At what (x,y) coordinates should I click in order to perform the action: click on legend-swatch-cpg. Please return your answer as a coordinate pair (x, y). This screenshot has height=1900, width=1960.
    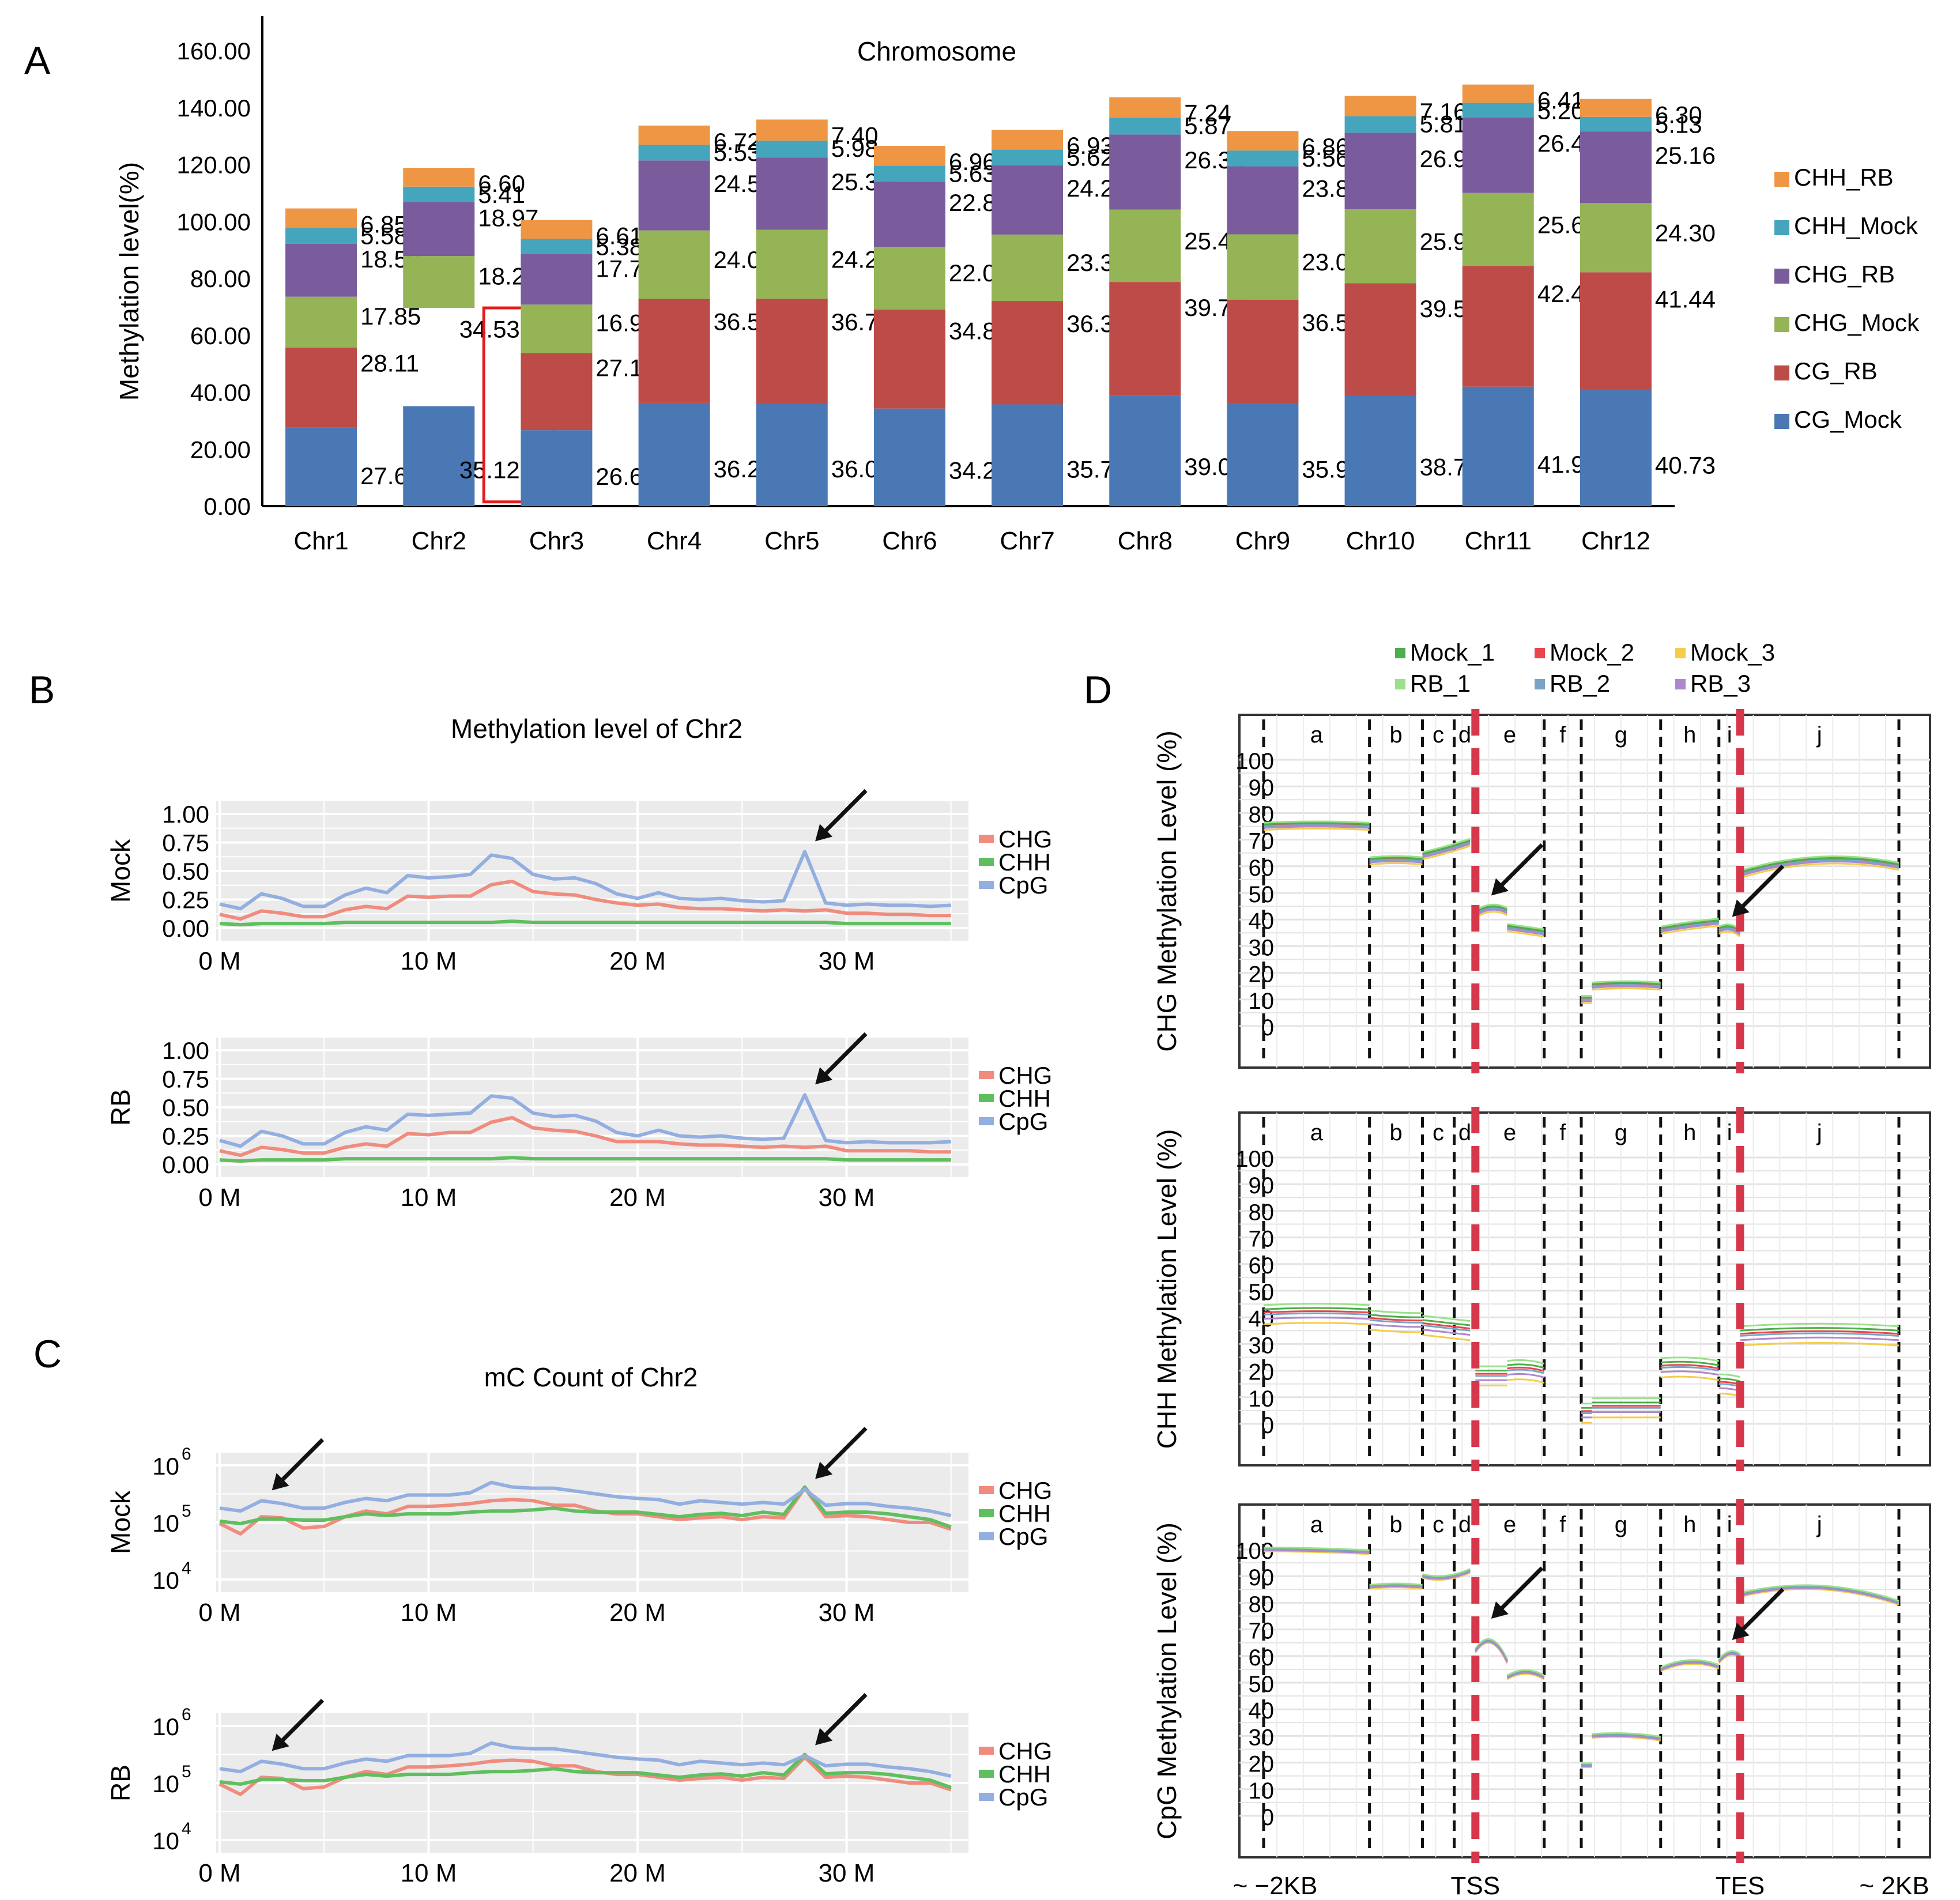
    Looking at the image, I should click on (986, 1797).